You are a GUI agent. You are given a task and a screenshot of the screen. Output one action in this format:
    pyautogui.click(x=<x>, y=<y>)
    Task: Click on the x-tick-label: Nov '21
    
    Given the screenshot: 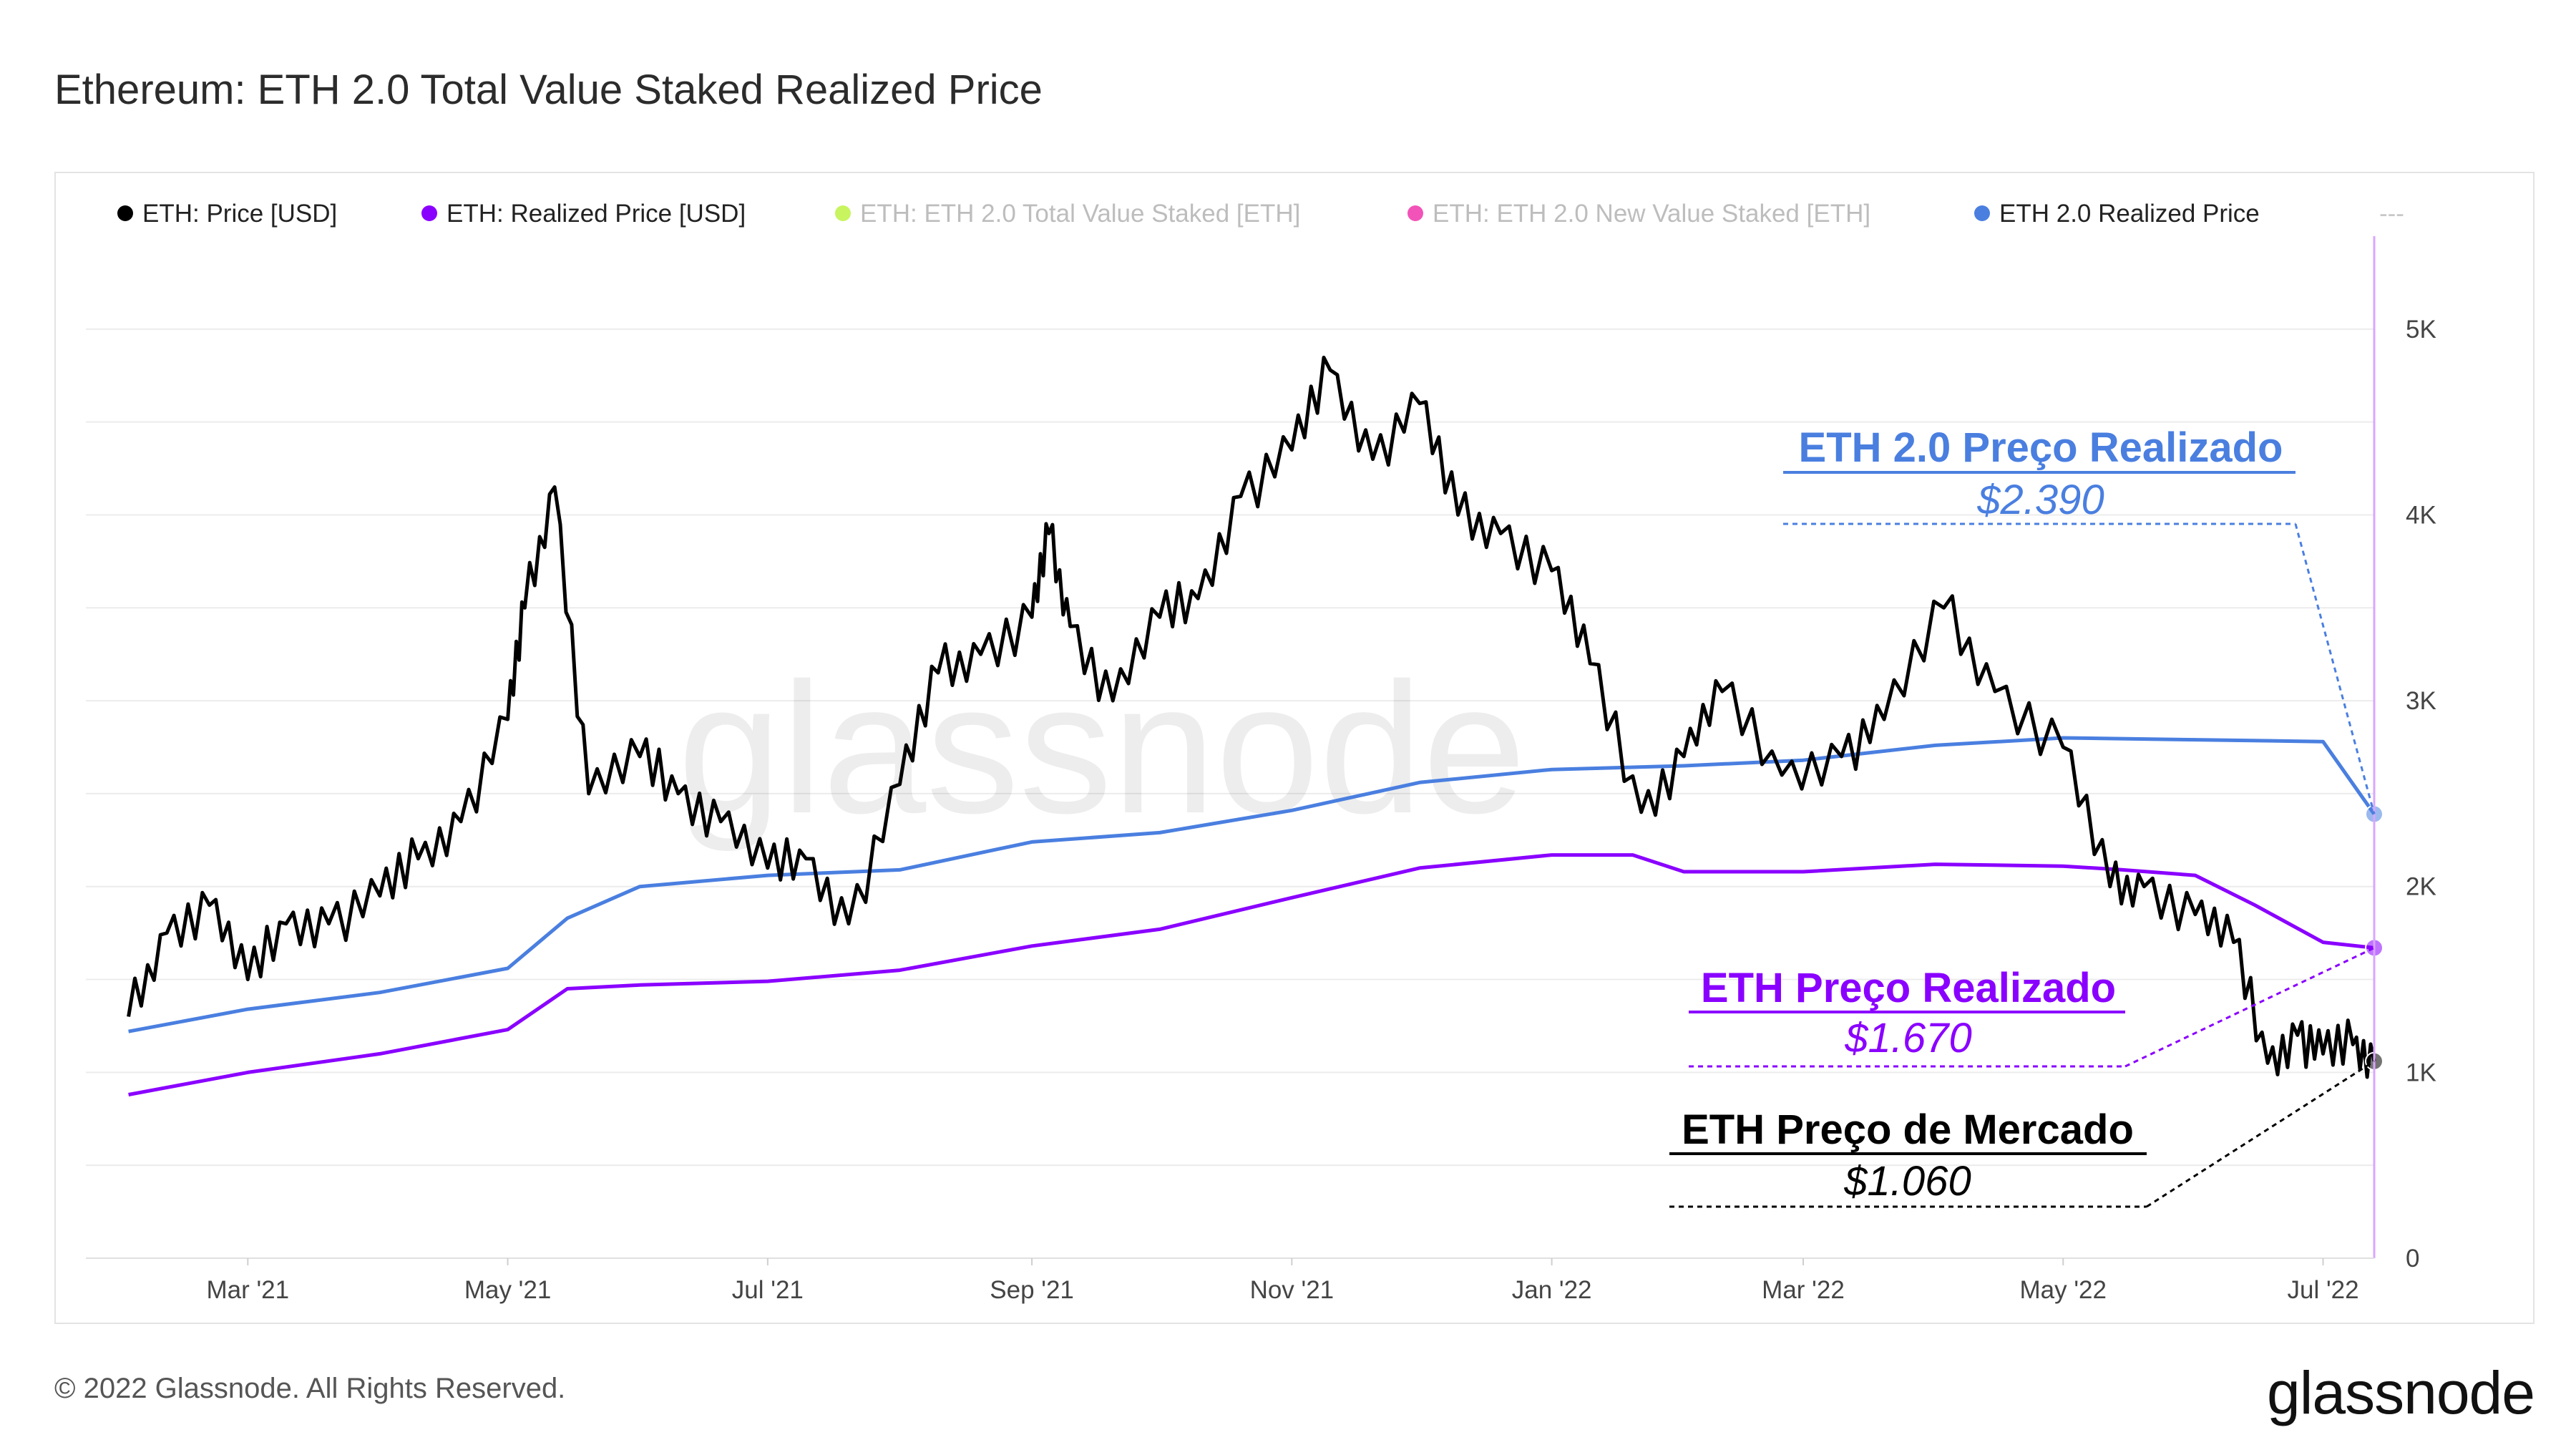 What is the action you would take?
    pyautogui.click(x=1292, y=1290)
    